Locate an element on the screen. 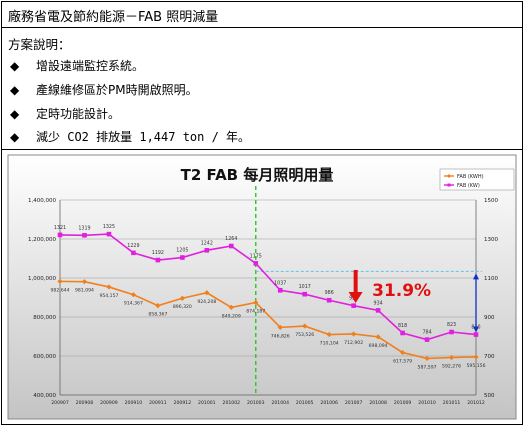  right-tick-label: 1300 is located at coordinates (491, 240).